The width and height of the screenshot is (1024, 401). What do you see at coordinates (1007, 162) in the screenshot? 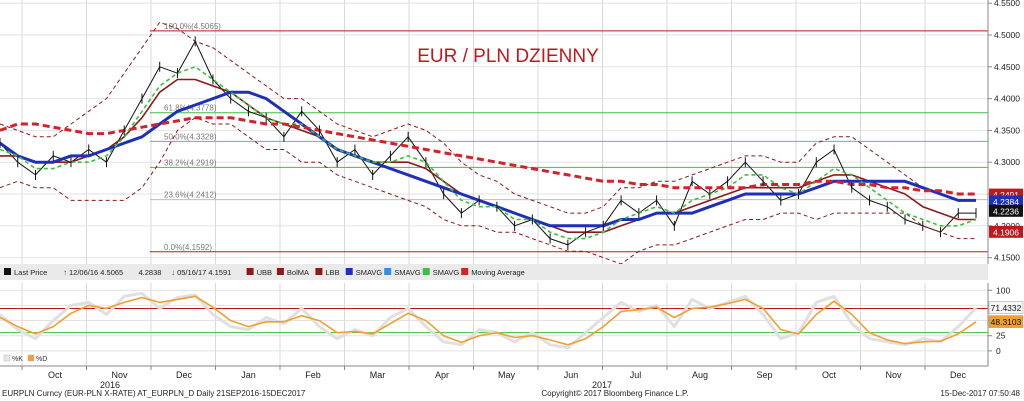
I see `y-tick-label: 4.3000` at bounding box center [1007, 162].